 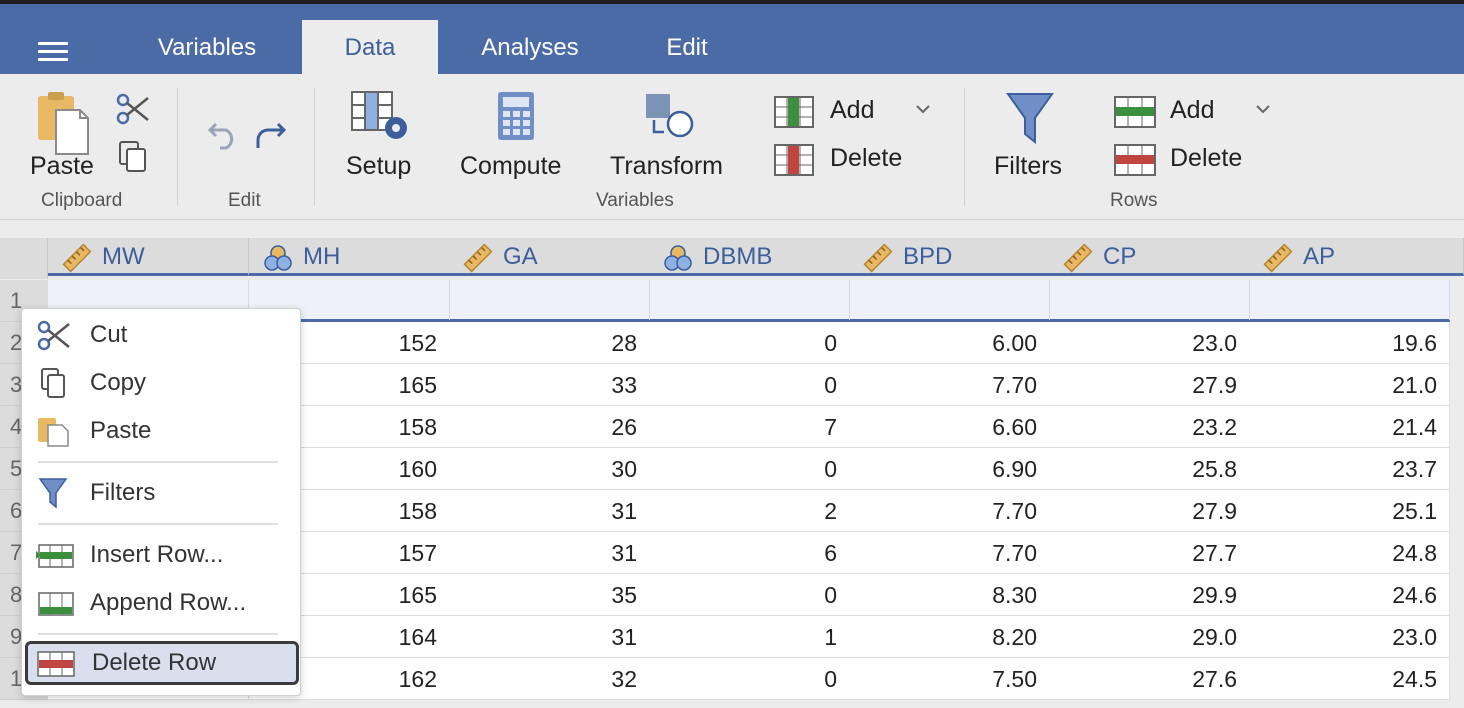 I want to click on column-header-ap: AP, so click(x=1356, y=257).